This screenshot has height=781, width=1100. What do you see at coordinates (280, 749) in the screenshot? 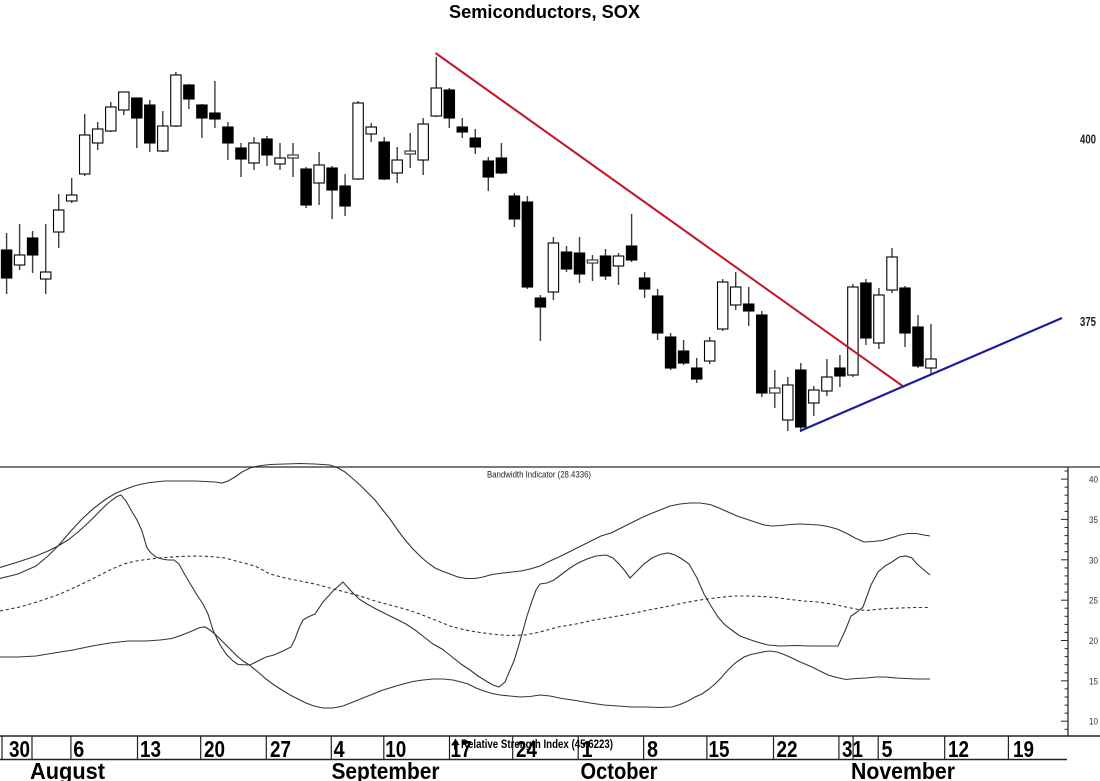
I see `svg-text: 27` at bounding box center [280, 749].